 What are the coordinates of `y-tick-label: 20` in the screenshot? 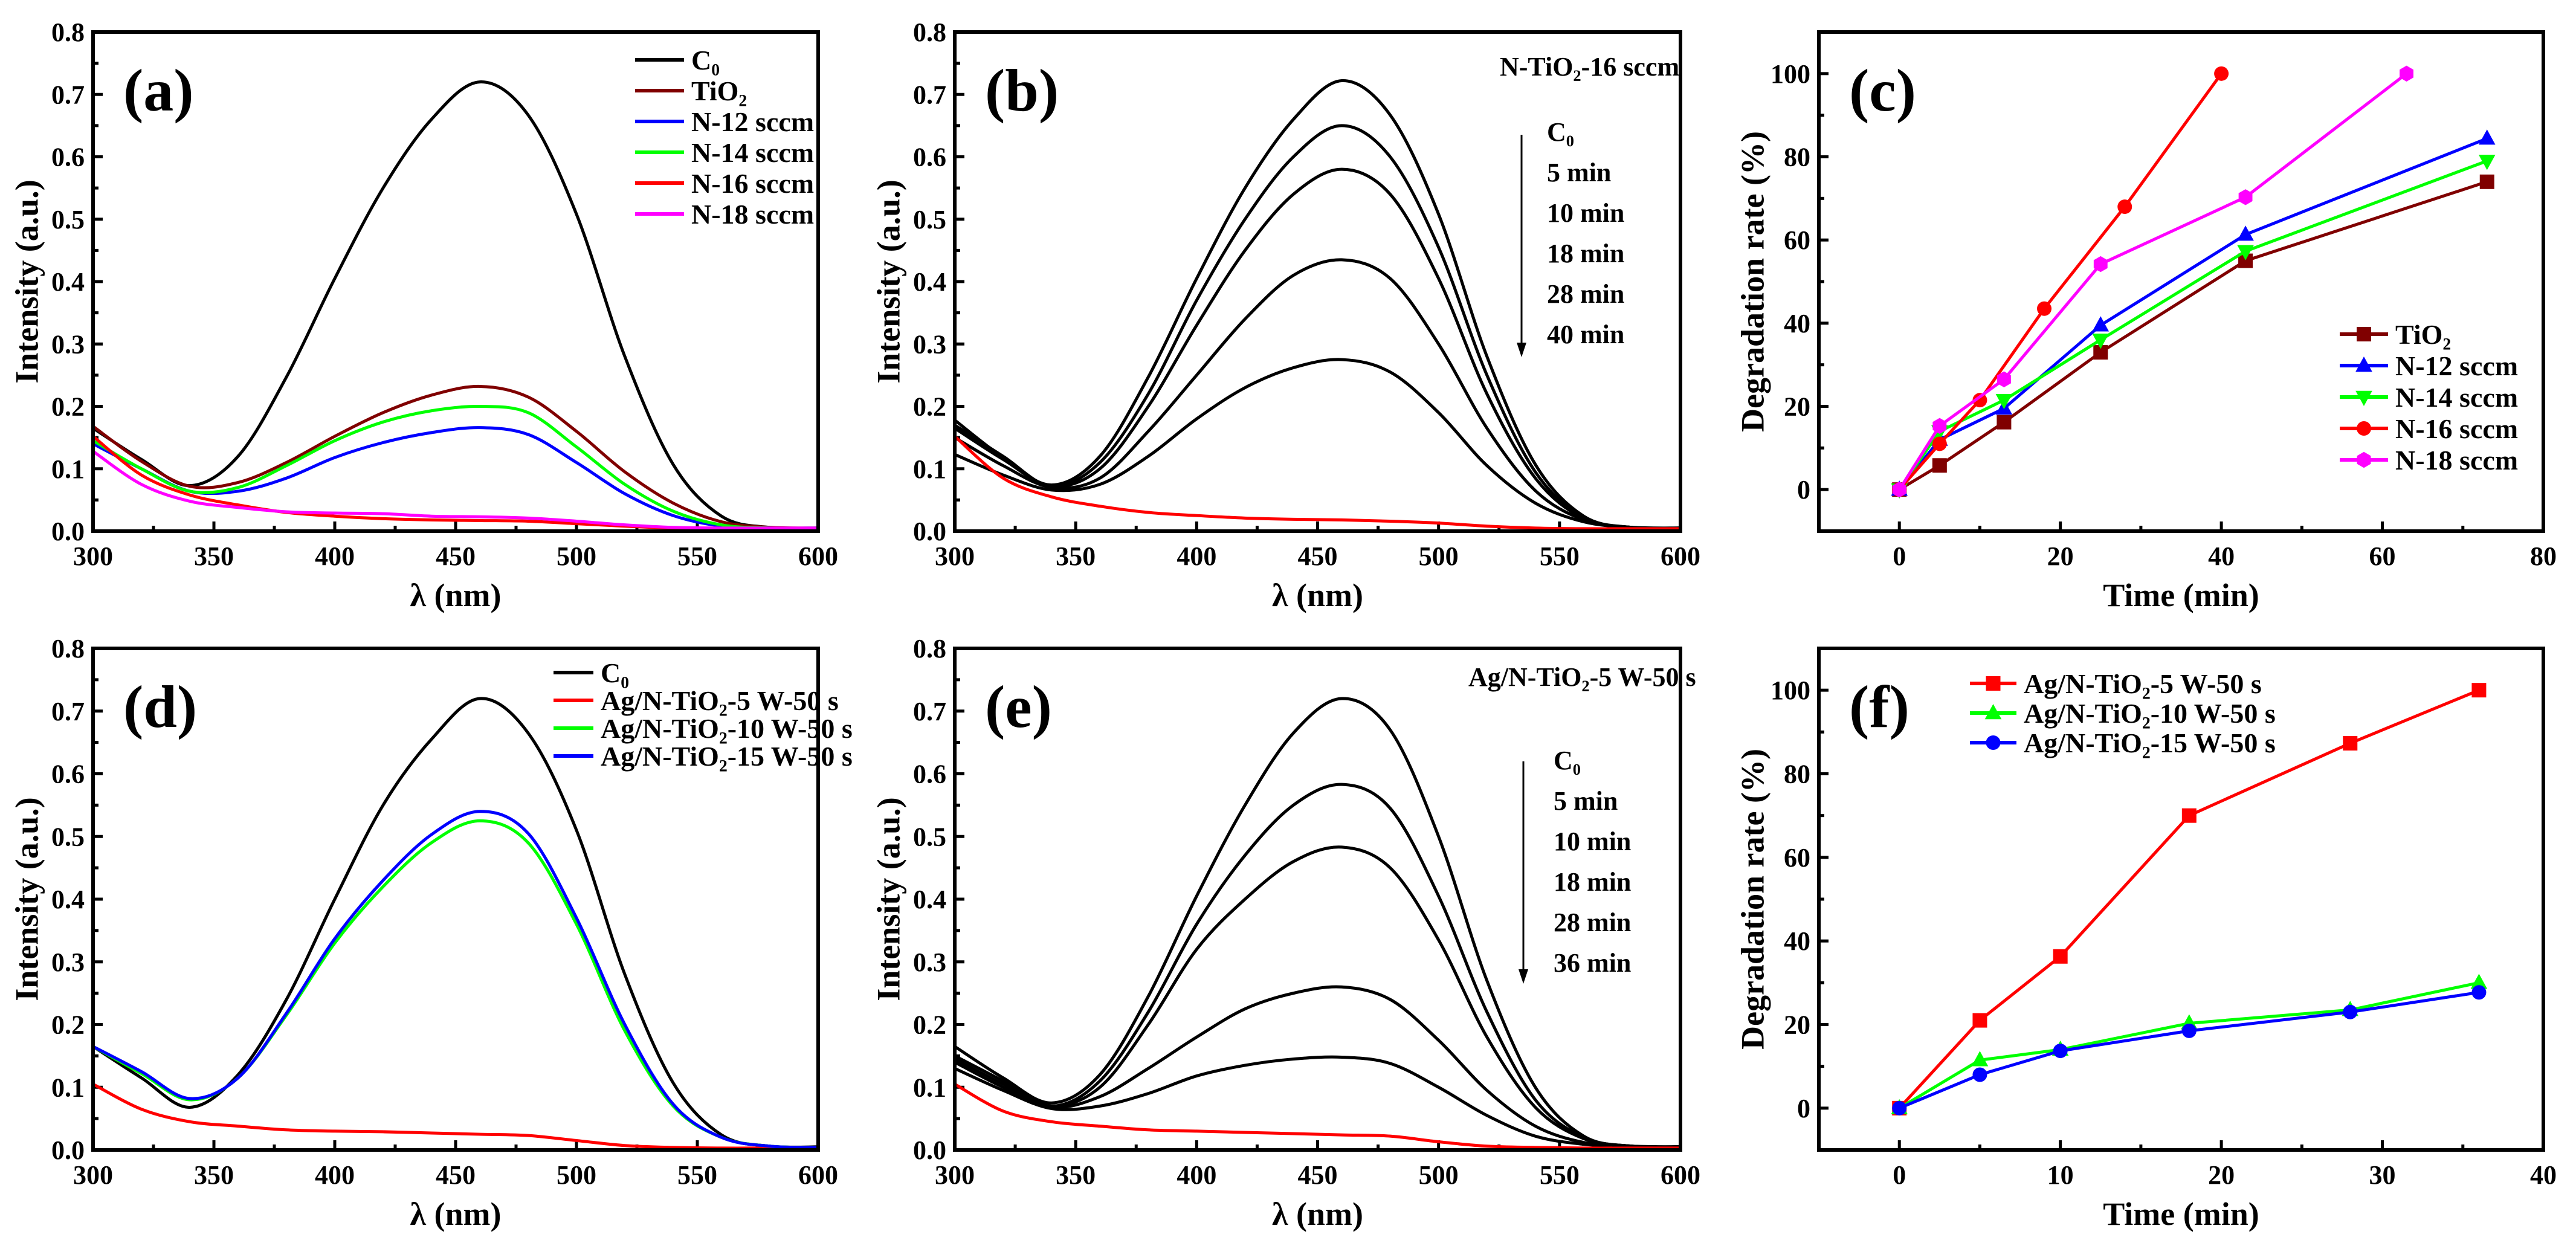 It's located at (1797, 407).